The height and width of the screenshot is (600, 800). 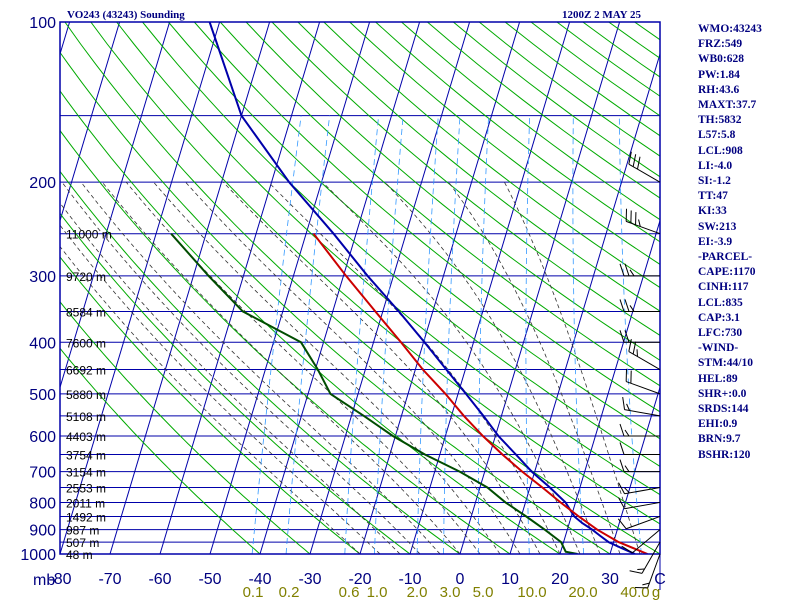 What do you see at coordinates (719, 89) in the screenshot?
I see `stat-line: RH:43.6` at bounding box center [719, 89].